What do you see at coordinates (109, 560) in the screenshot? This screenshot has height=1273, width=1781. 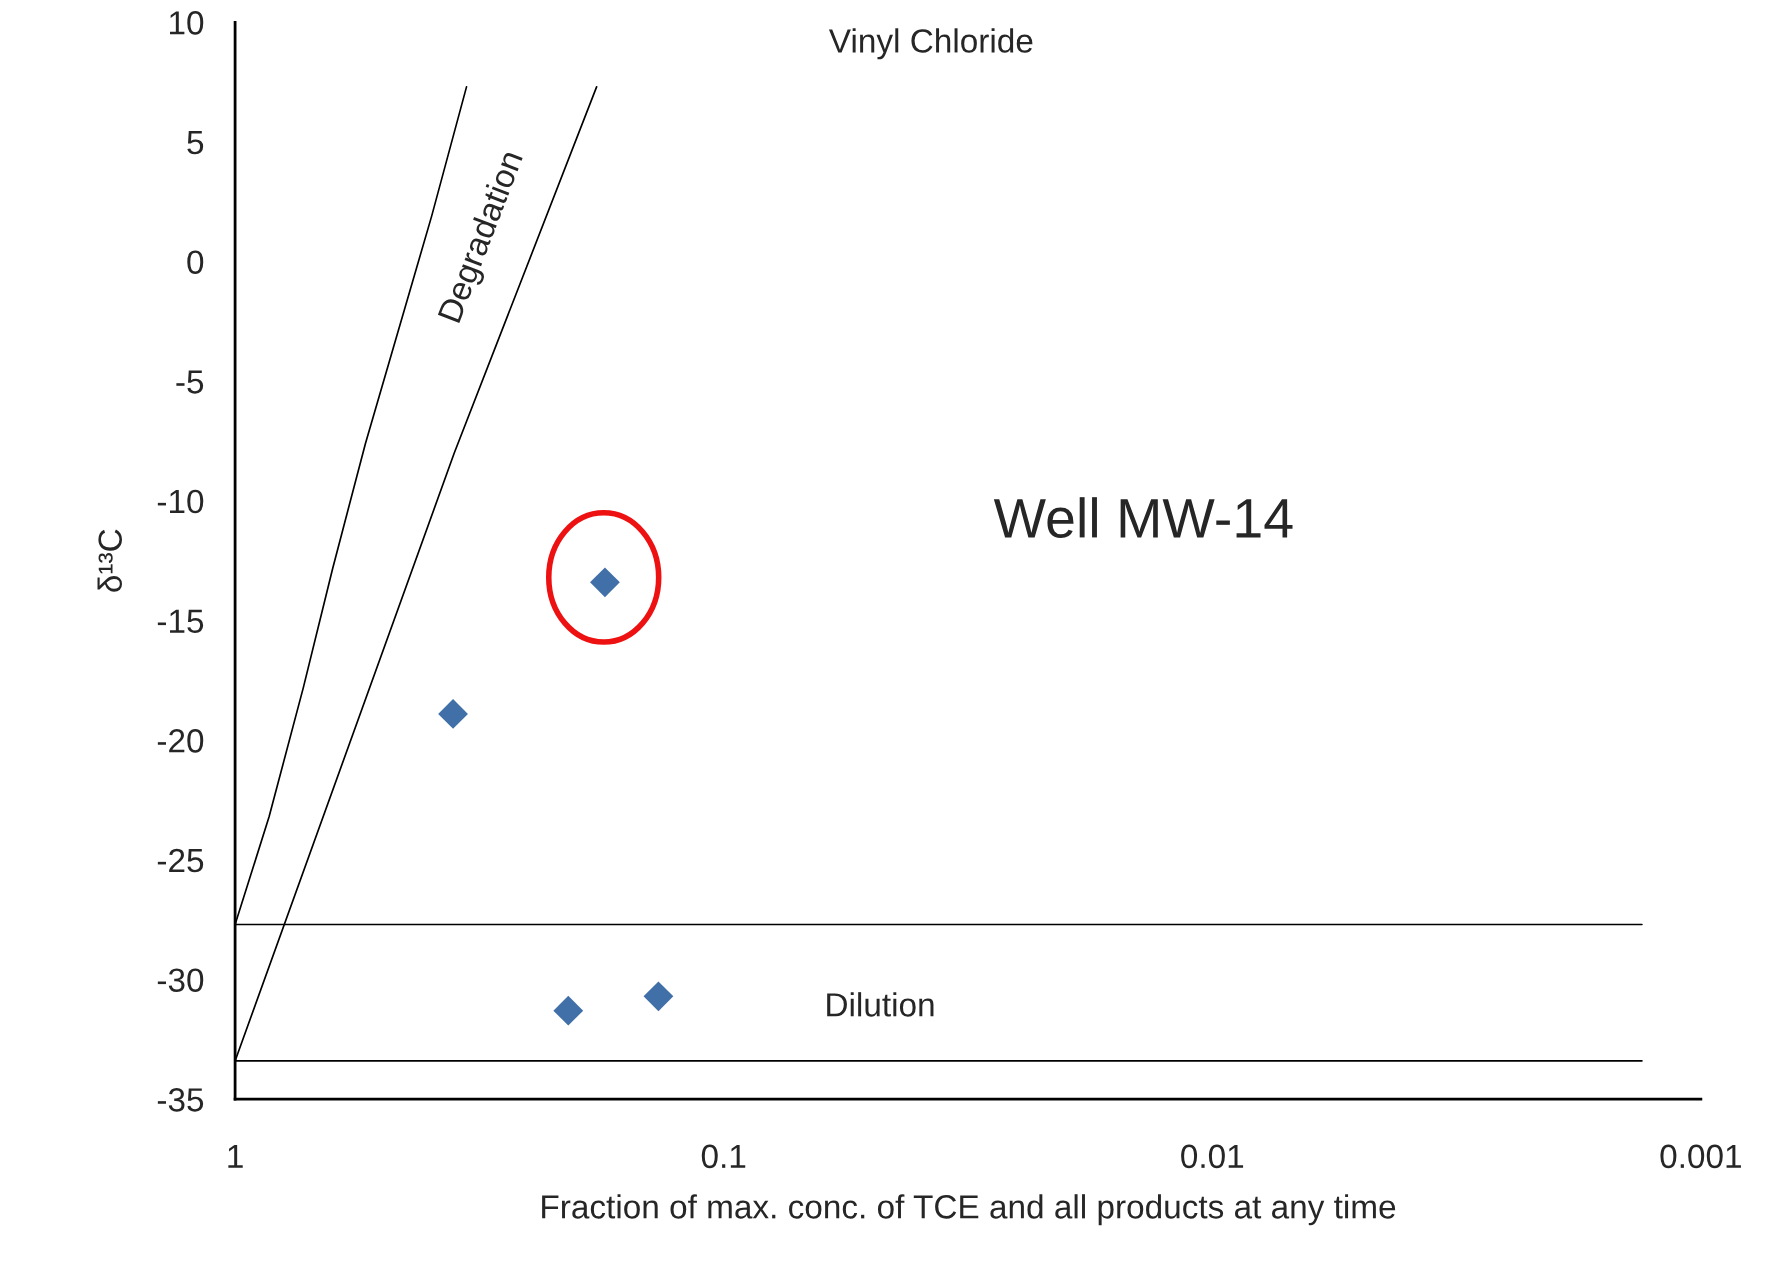 I see `y-axis-title: δ¹³C` at bounding box center [109, 560].